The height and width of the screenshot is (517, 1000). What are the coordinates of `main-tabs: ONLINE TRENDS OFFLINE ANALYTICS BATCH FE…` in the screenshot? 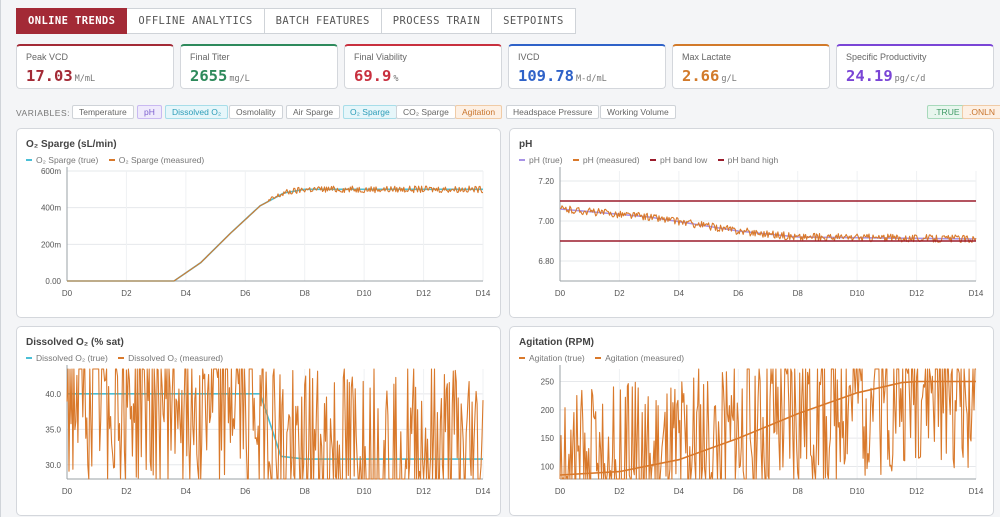 It's located at (296, 21).